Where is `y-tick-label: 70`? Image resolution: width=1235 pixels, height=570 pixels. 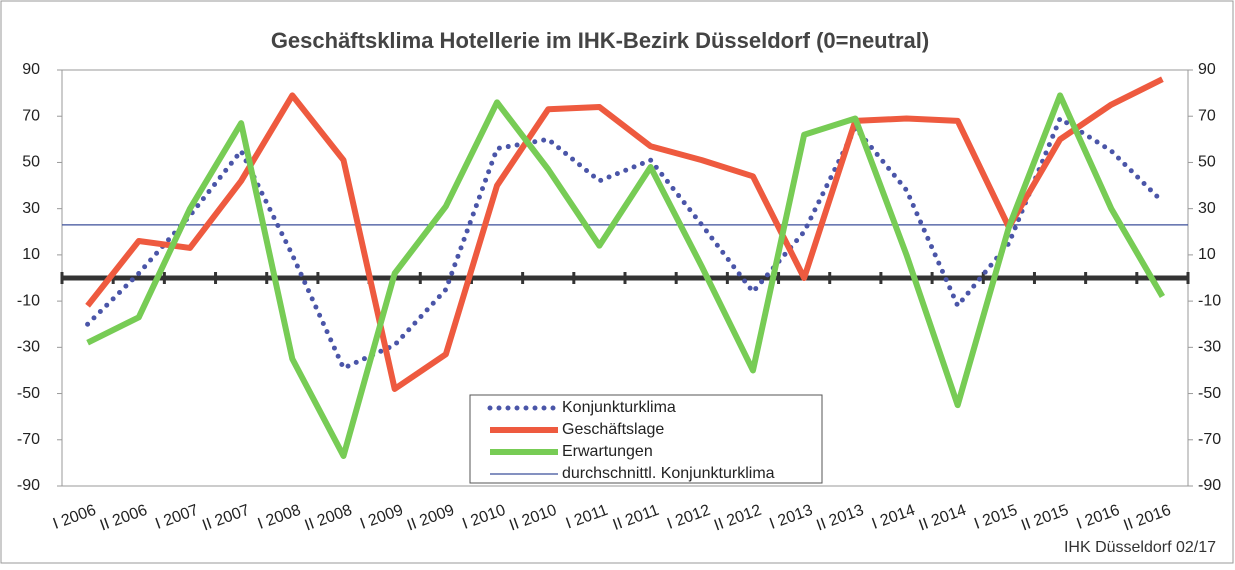
y-tick-label: 70 is located at coordinates (31, 115).